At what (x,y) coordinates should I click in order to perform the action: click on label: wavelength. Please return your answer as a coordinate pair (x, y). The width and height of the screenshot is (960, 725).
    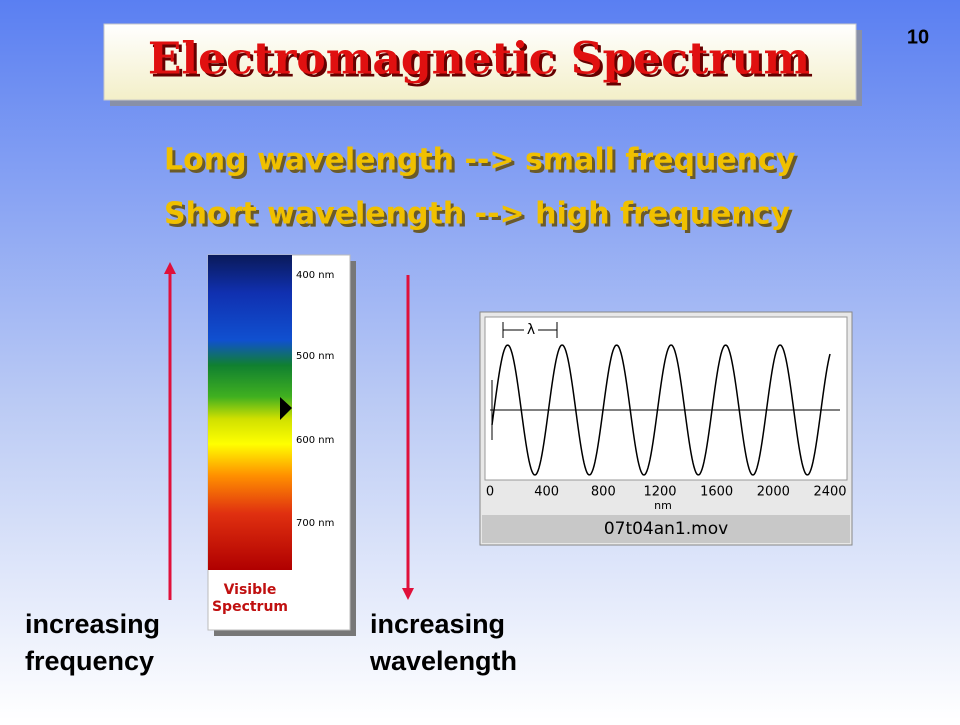
    Looking at the image, I should click on (443, 661).